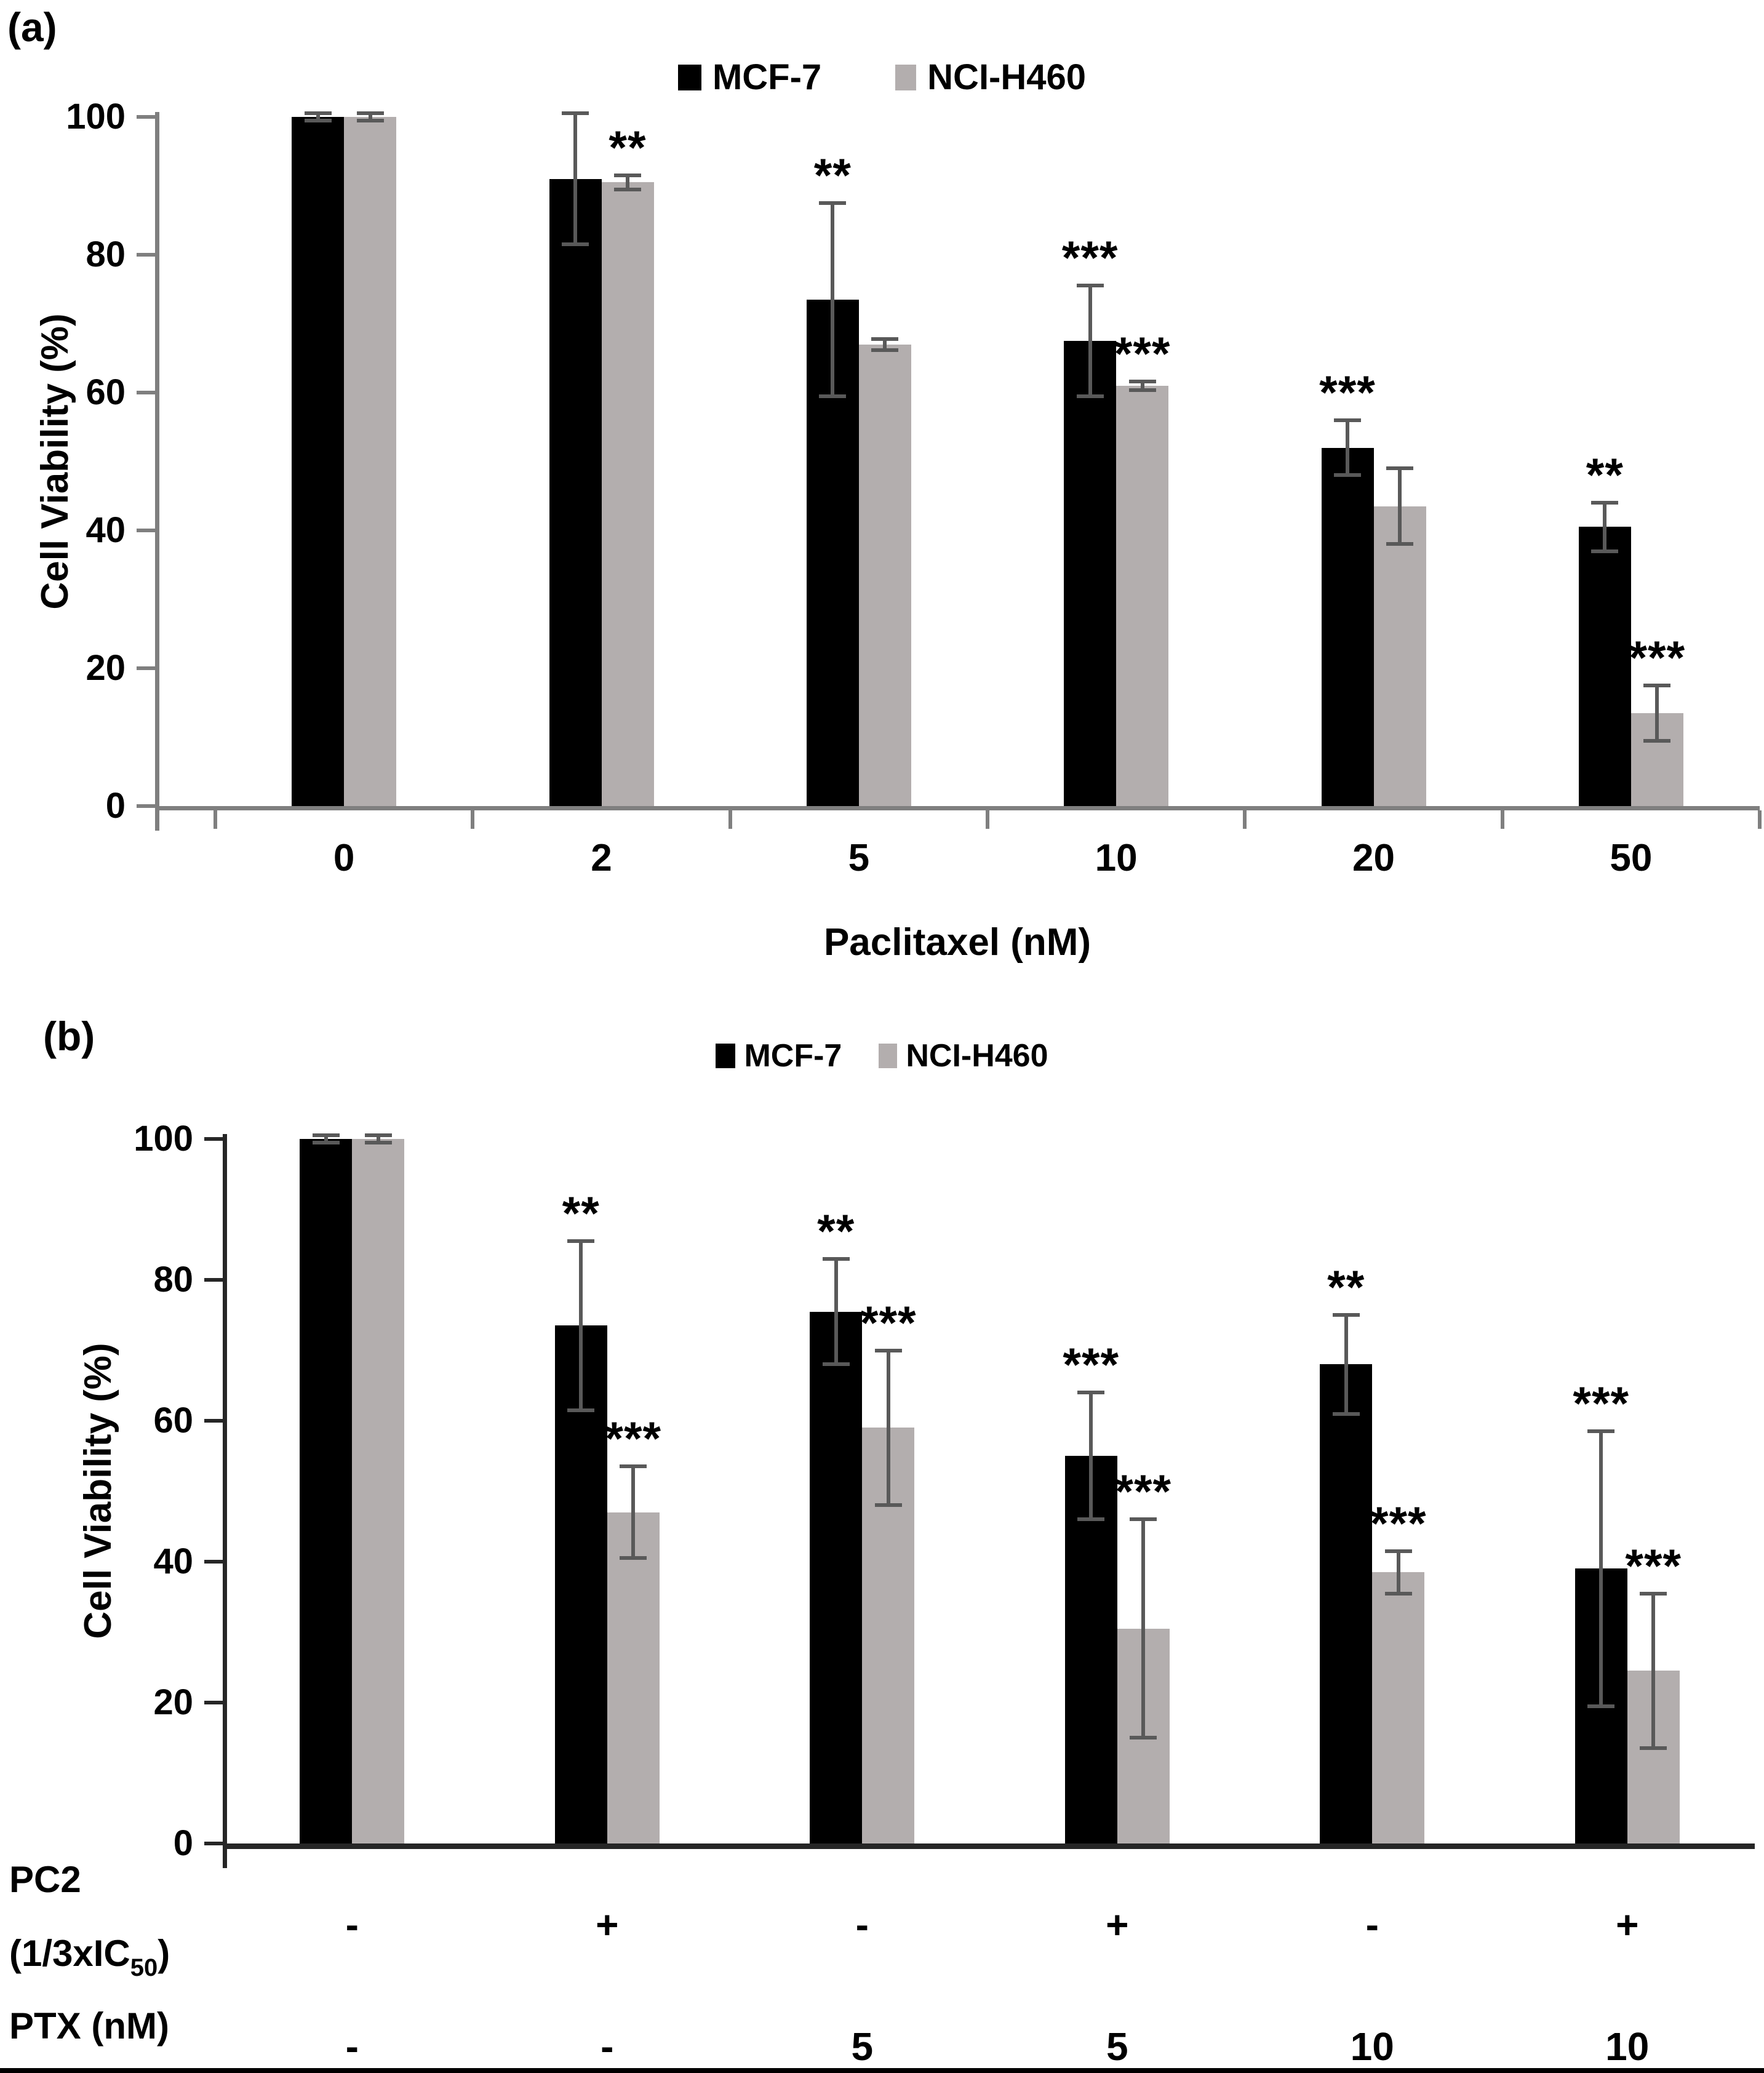 The width and height of the screenshot is (1764, 2073). Describe the element at coordinates (793, 1056) in the screenshot. I see `legend-label-mcf7-b: MCF-7` at that location.